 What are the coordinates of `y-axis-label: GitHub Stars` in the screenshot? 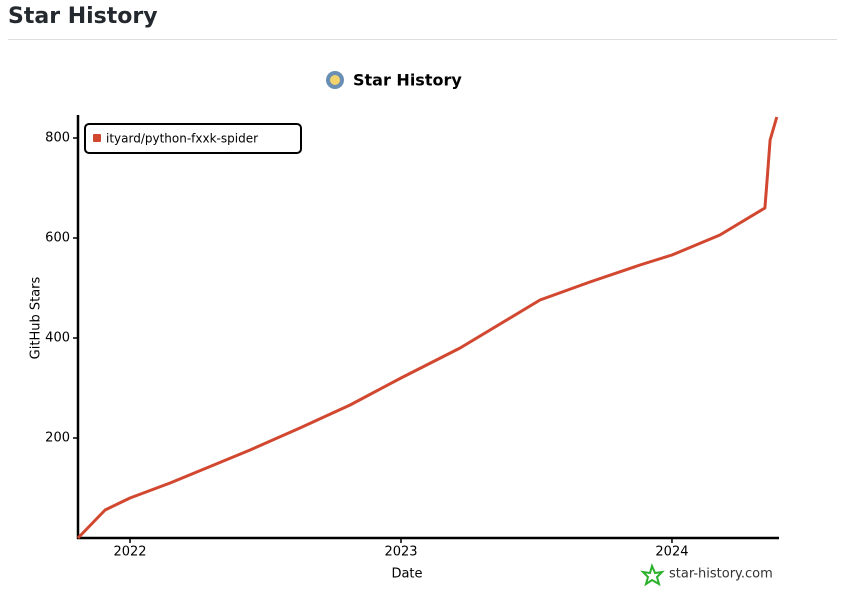 It's located at (36, 317).